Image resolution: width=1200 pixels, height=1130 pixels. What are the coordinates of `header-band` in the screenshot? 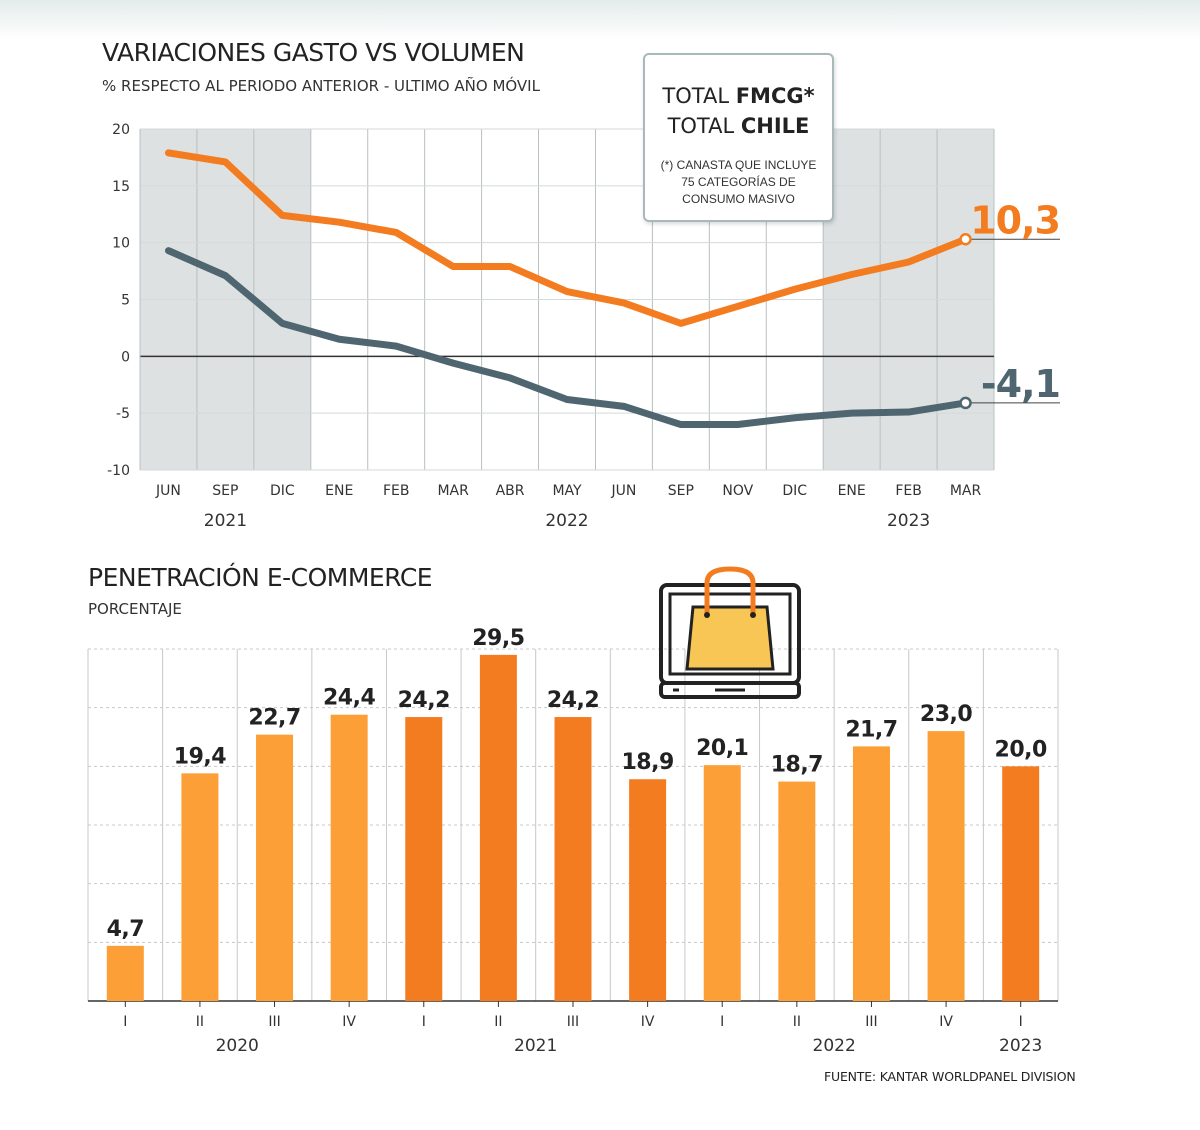 It's located at (600, 20).